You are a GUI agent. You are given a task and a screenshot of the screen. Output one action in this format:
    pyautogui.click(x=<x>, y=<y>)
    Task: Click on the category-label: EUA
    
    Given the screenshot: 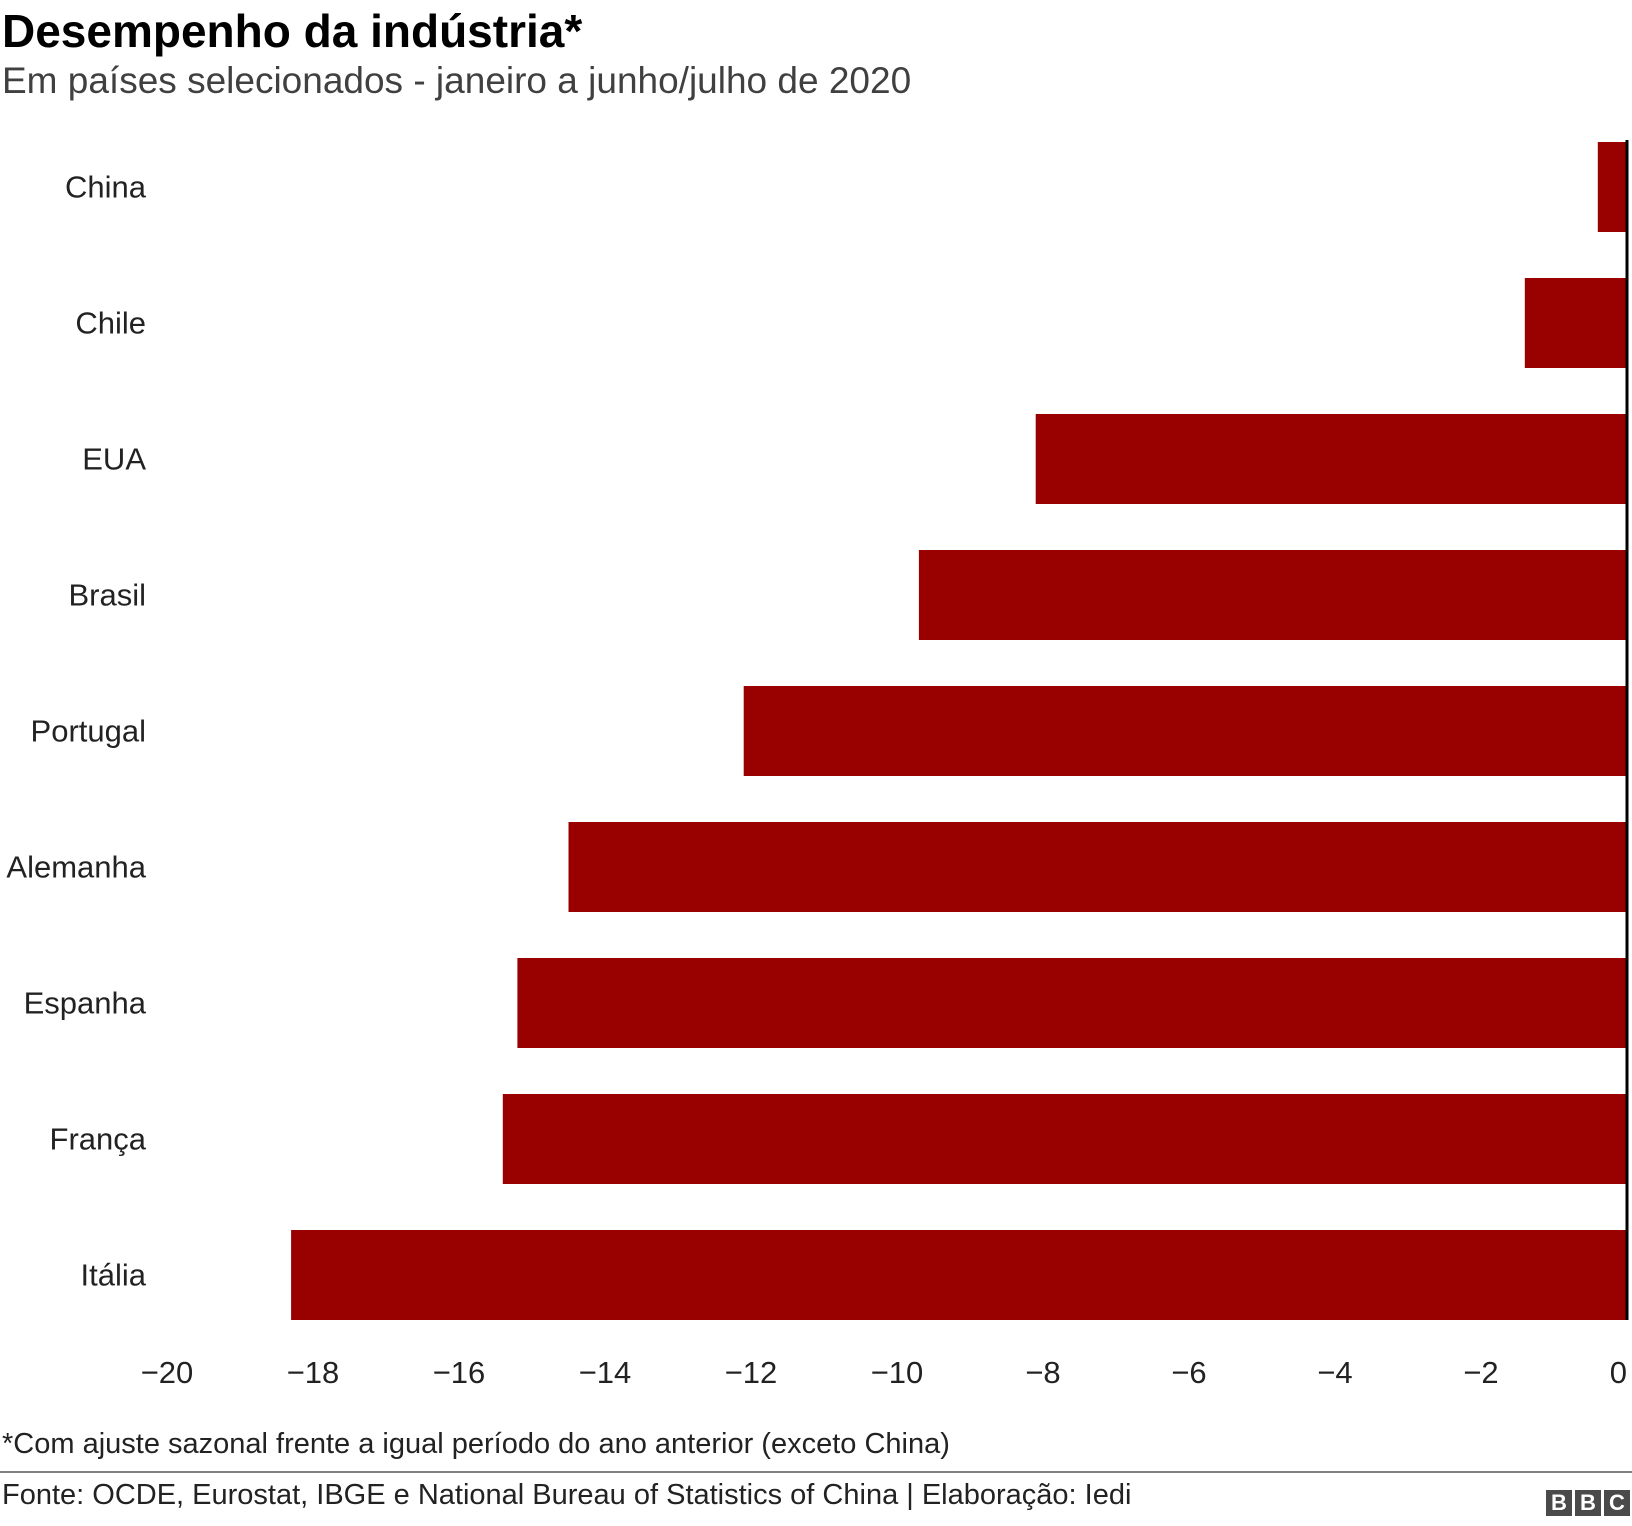 What is the action you would take?
    pyautogui.click(x=114, y=459)
    